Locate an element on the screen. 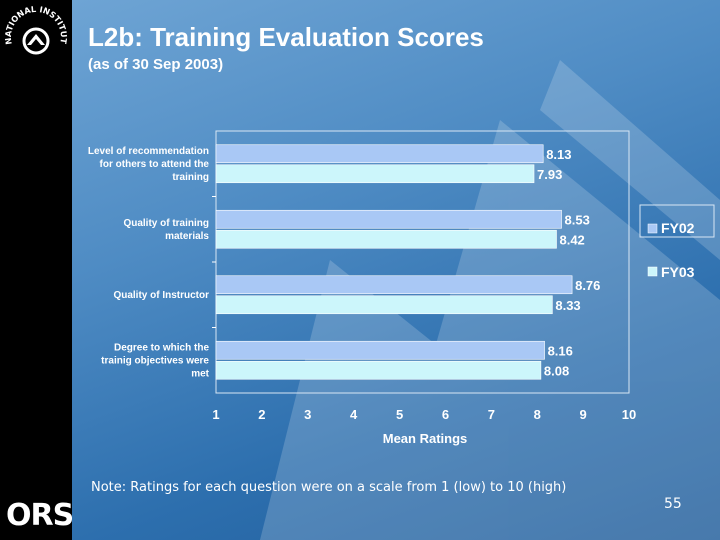  value-label-fy02-2: 8.76 is located at coordinates (587, 285).